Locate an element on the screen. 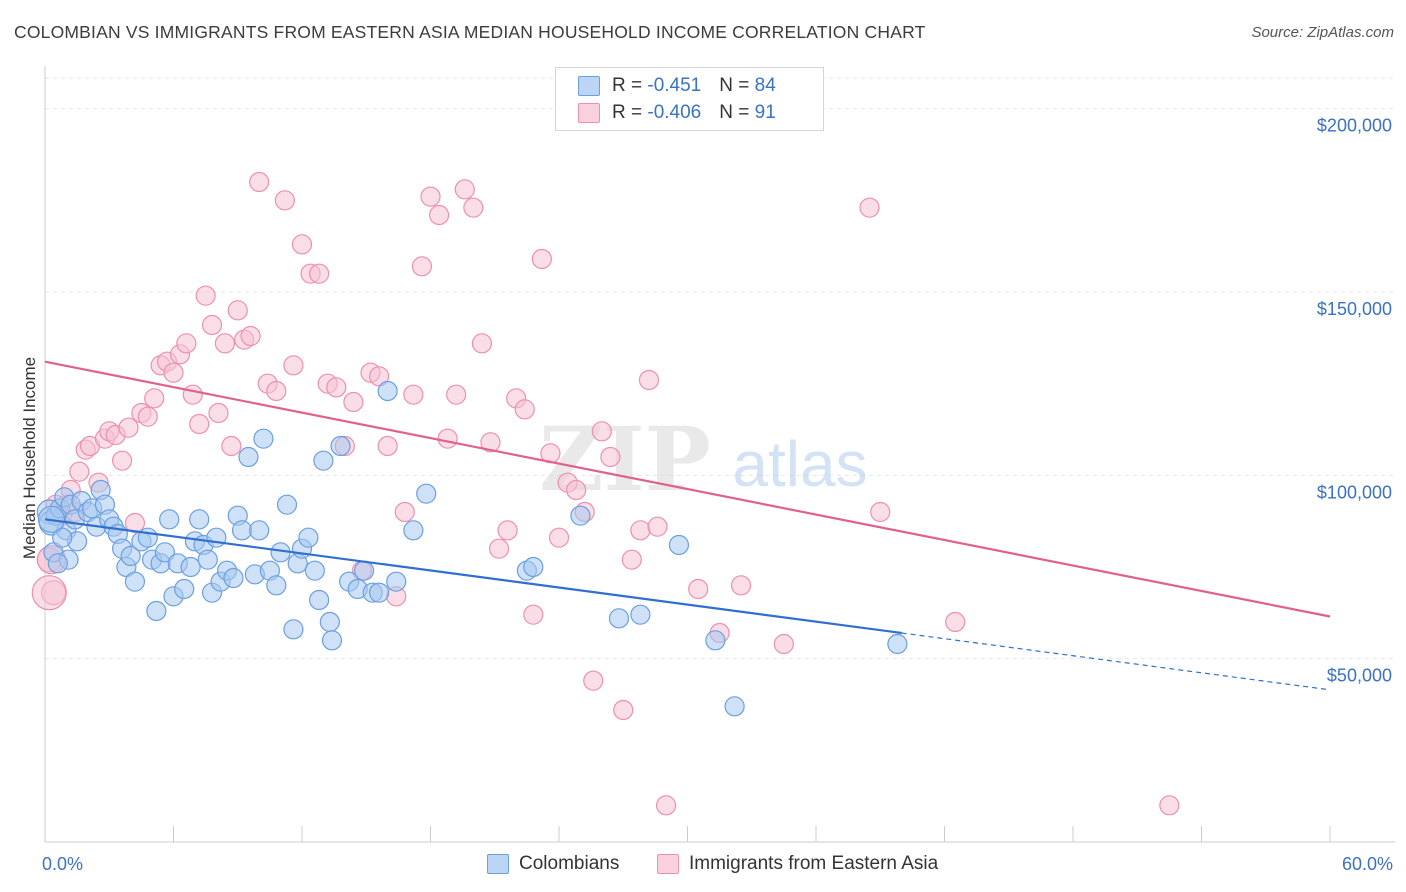  stats-row-colombians: R = -0.451 N = 84 is located at coordinates (677, 86).